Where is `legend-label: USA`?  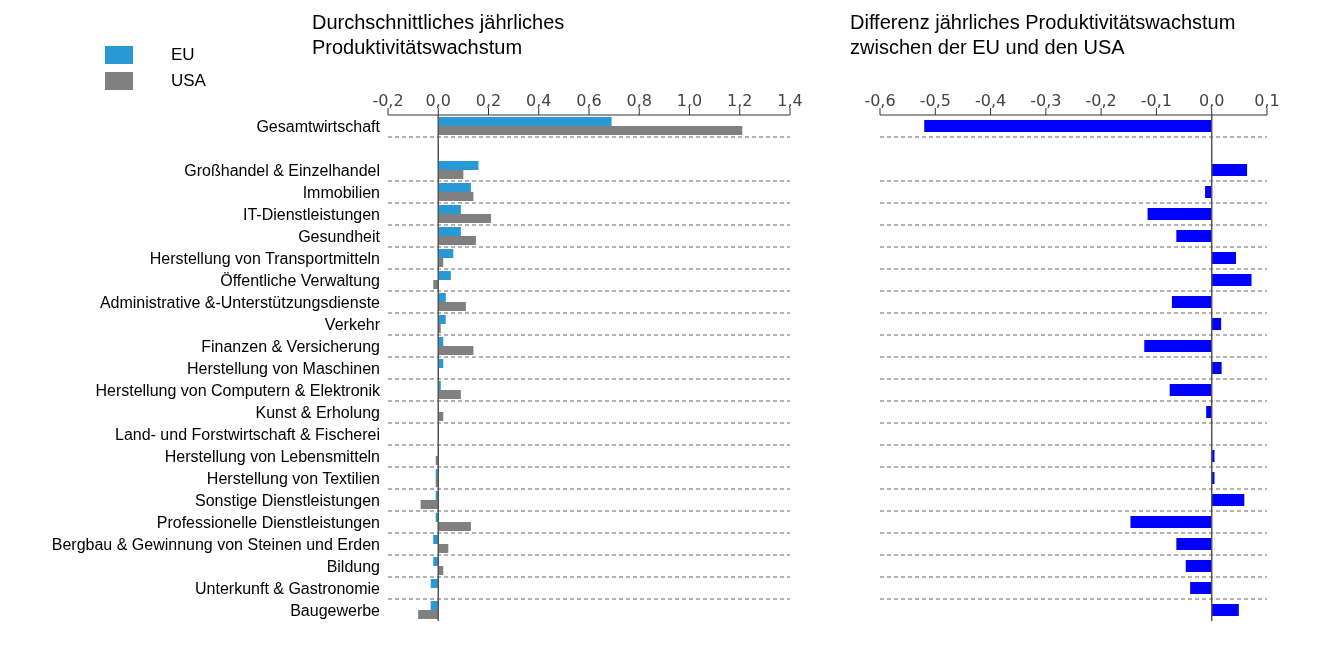 legend-label: USA is located at coordinates (188, 81).